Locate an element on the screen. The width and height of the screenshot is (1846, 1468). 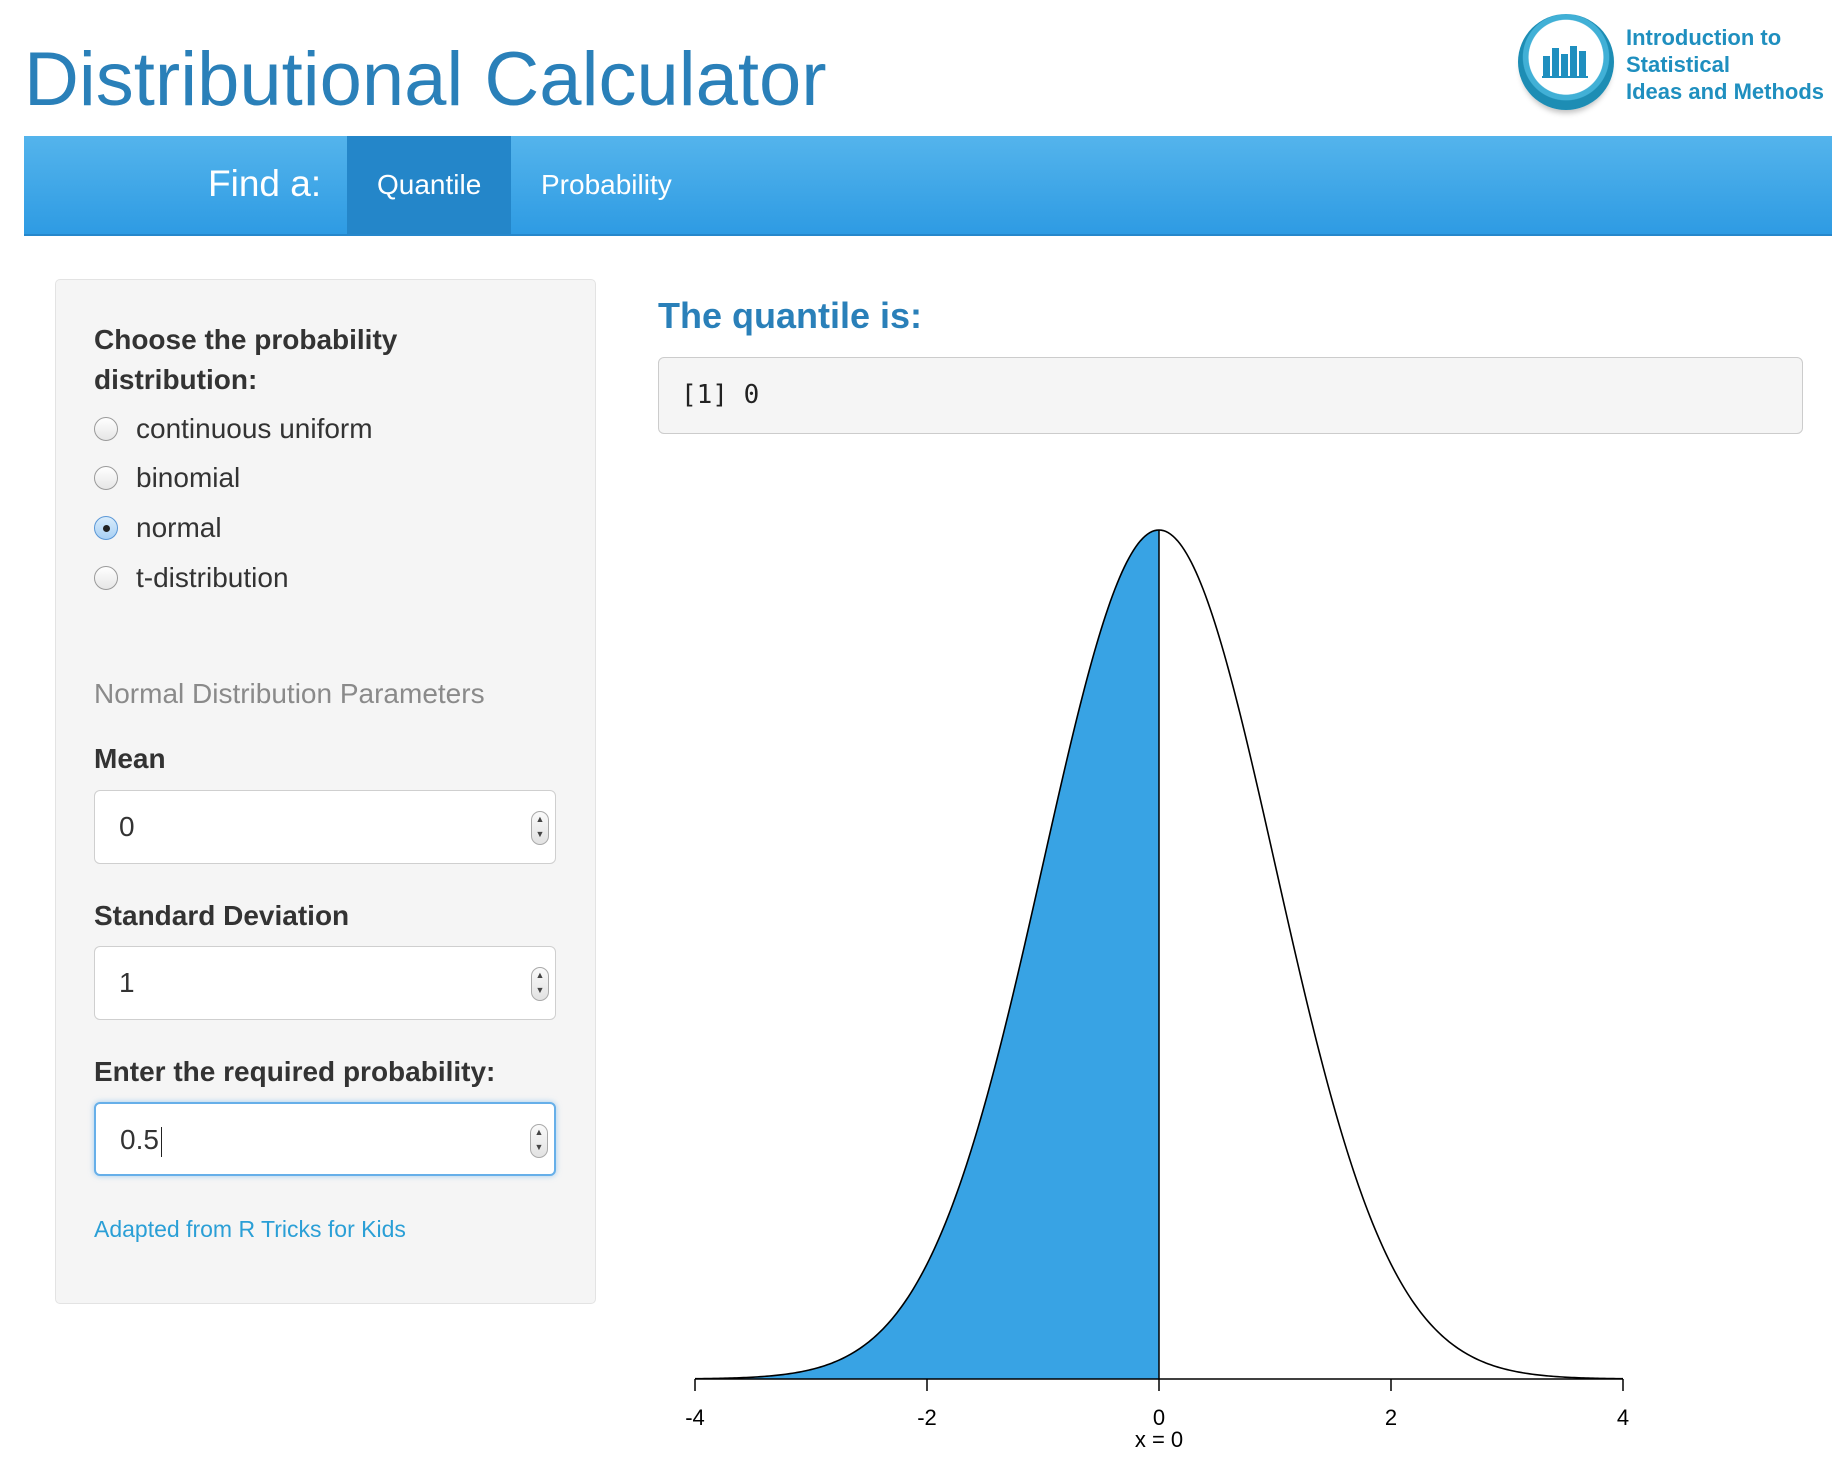
sd-input: 1 ▲ ▼ is located at coordinates (325, 983).